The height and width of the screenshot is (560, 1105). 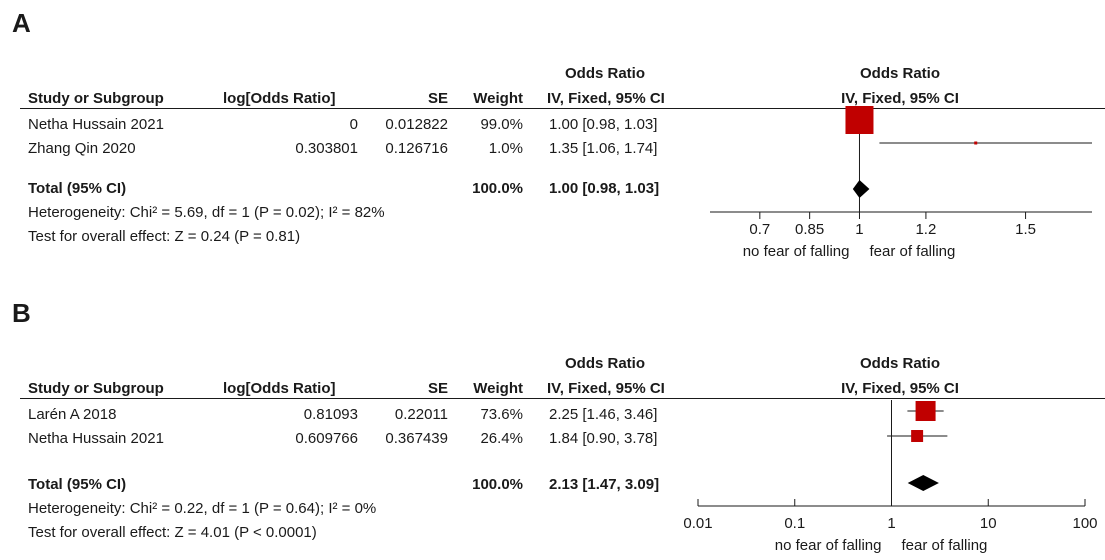 What do you see at coordinates (759, 229) in the screenshot?
I see `x-tick-label: 0.7` at bounding box center [759, 229].